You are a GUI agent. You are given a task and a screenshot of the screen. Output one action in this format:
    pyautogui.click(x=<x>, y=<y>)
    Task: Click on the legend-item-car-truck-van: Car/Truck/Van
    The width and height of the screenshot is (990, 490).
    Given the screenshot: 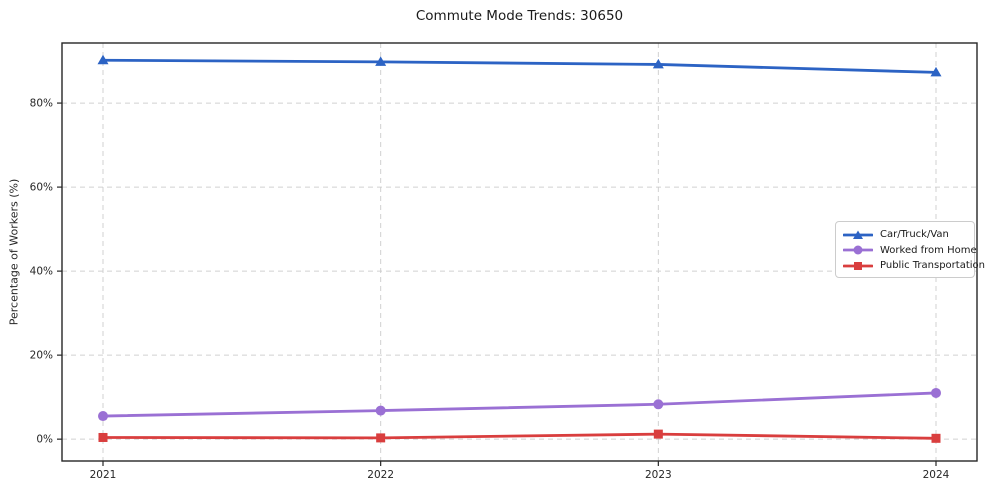 What is the action you would take?
    pyautogui.click(x=905, y=234)
    